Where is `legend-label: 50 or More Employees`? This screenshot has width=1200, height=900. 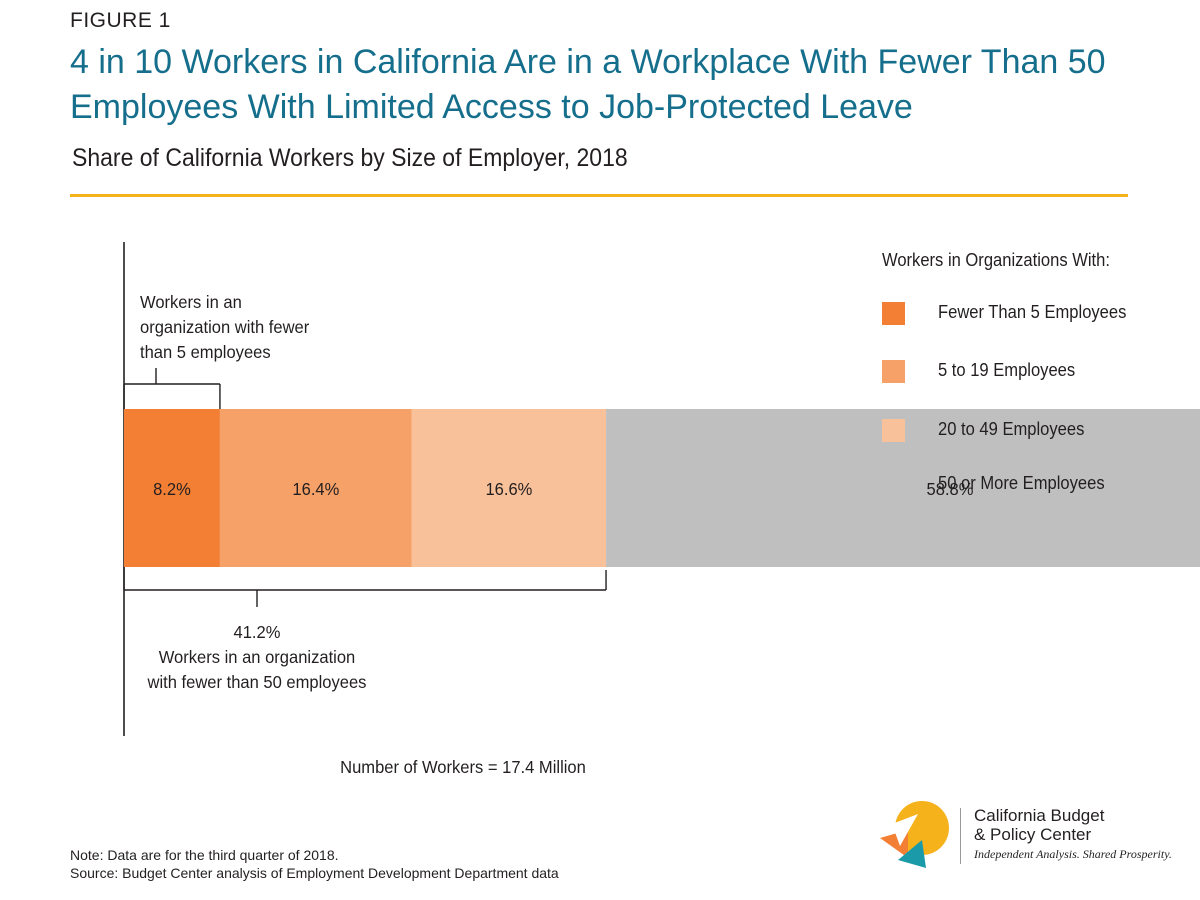 legend-label: 50 or More Employees is located at coordinates (1021, 483).